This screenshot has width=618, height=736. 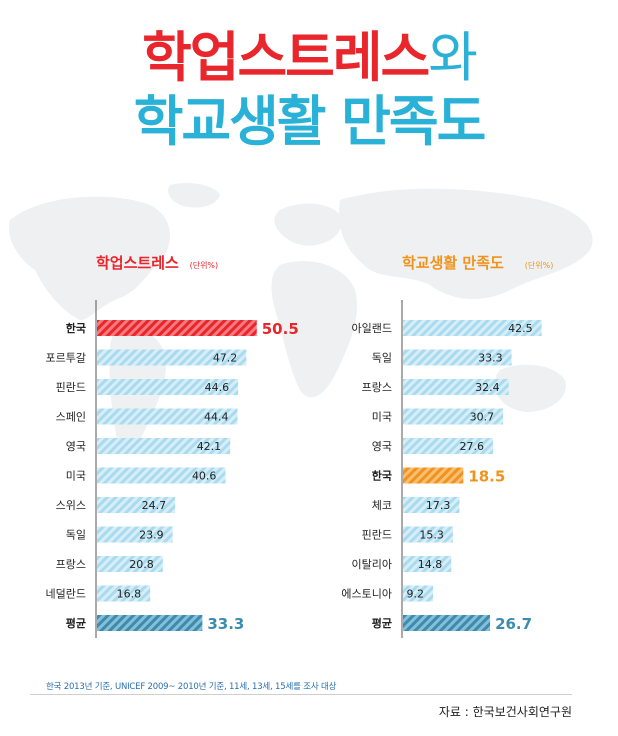 What do you see at coordinates (280, 329) in the screenshot?
I see `stress-value-label: 50.5` at bounding box center [280, 329].